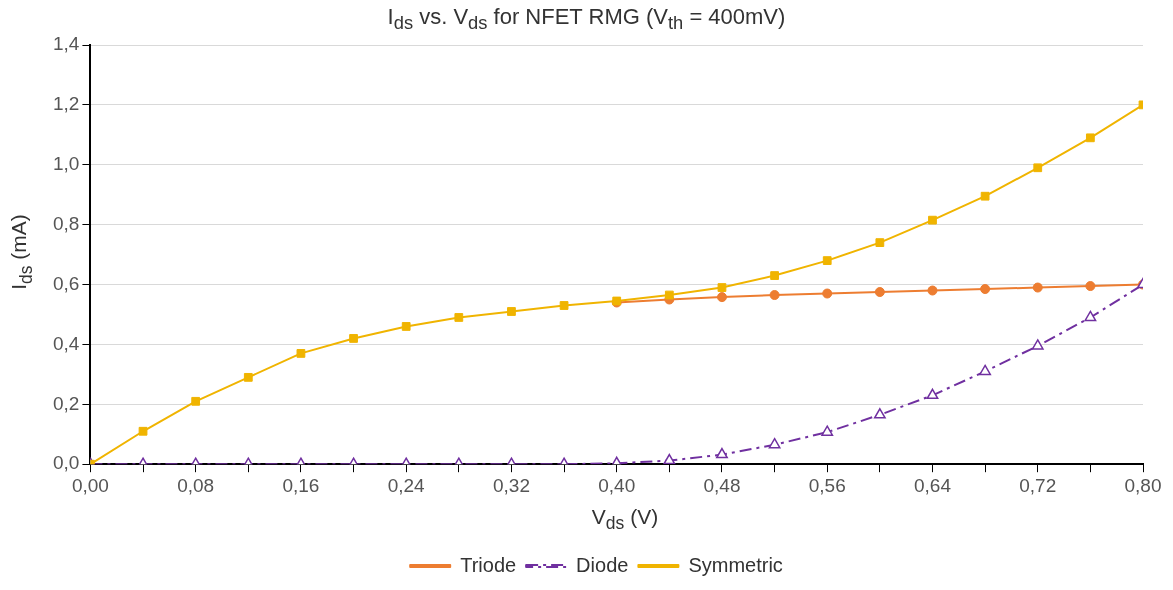 The image size is (1173, 590). What do you see at coordinates (625, 520) in the screenshot?
I see `x-axis-title: V$_{ds}$ (V)` at bounding box center [625, 520].